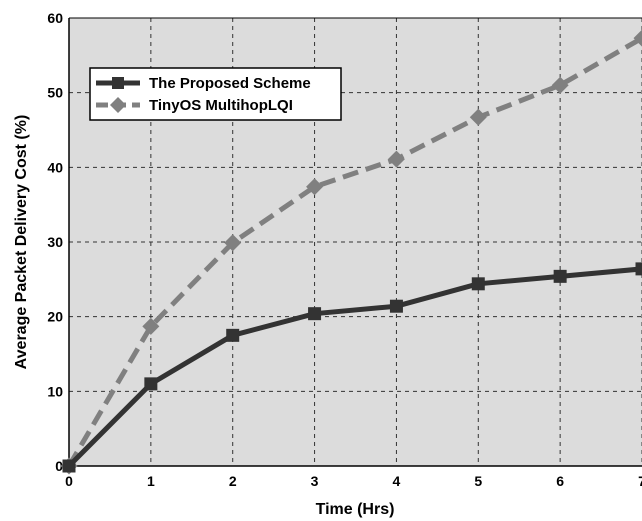 The image size is (642, 521). What do you see at coordinates (478, 481) in the screenshot?
I see `x-tick-label: 5` at bounding box center [478, 481].